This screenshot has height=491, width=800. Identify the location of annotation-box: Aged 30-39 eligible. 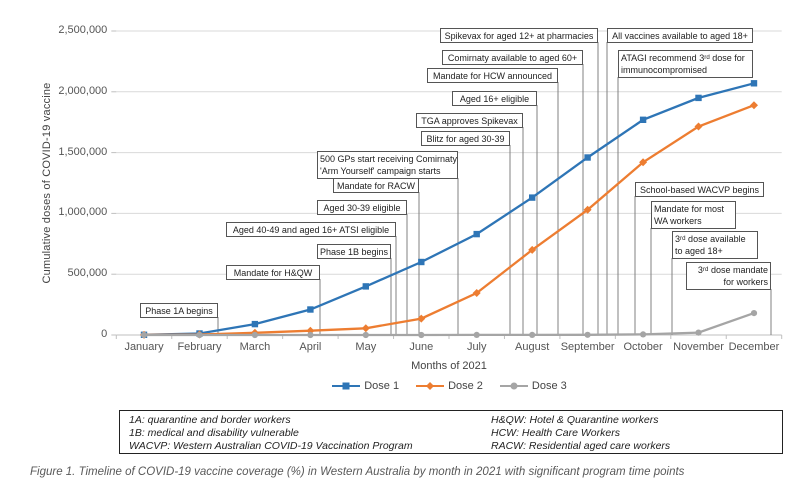
(362, 207).